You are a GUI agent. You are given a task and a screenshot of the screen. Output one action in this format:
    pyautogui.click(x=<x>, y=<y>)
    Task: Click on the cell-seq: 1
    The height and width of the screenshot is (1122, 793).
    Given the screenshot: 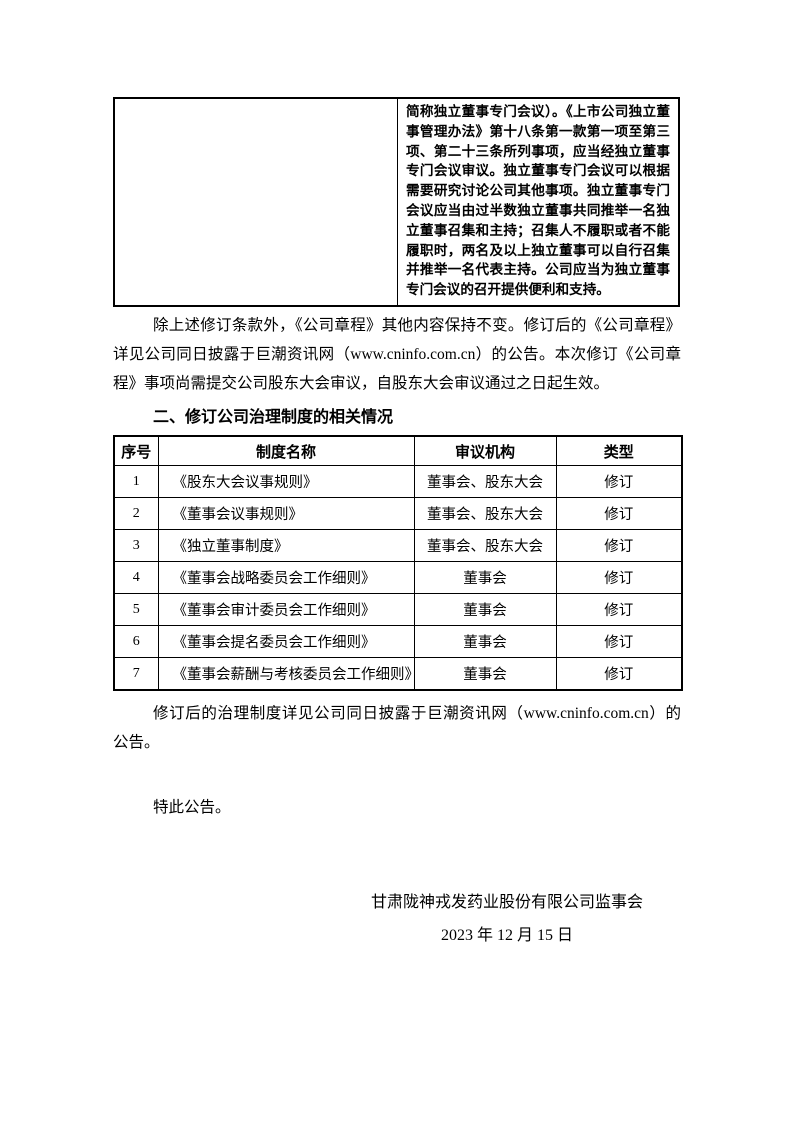 What is the action you would take?
    pyautogui.click(x=136, y=481)
    